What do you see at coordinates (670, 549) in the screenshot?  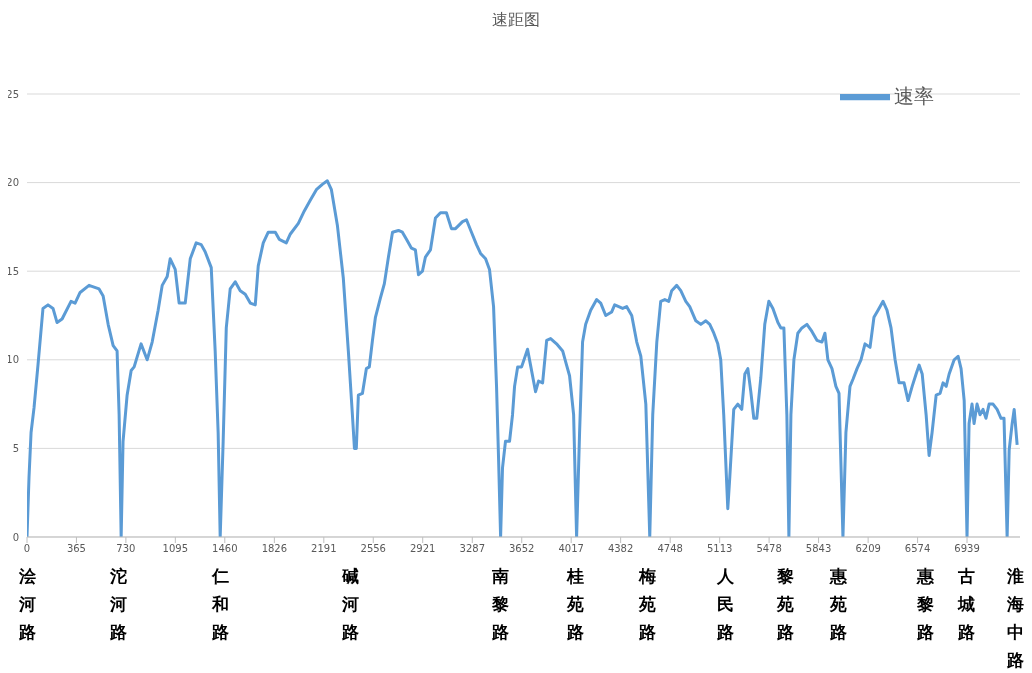 I see `x-tick-label: 4748` at bounding box center [670, 549].